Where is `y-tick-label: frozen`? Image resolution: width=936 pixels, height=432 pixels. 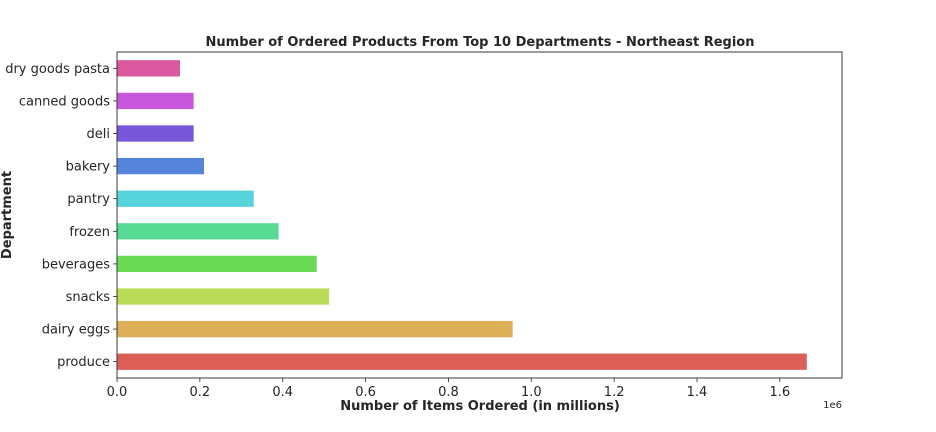 y-tick-label: frozen is located at coordinates (89, 232).